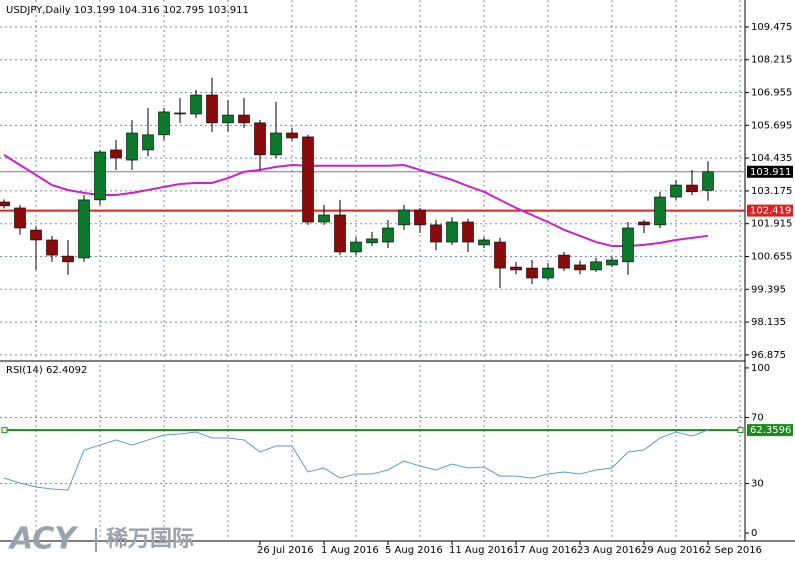  Describe the element at coordinates (771, 158) in the screenshot. I see `y-tick-label: 104.435` at that location.